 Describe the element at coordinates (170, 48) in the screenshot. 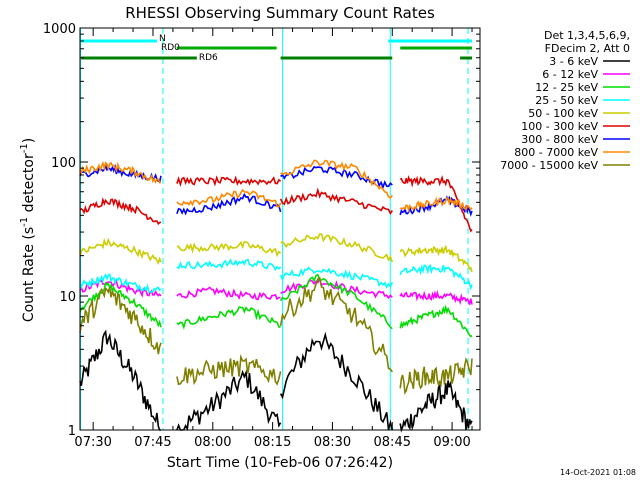

I see `flag-label: RD0` at that location.